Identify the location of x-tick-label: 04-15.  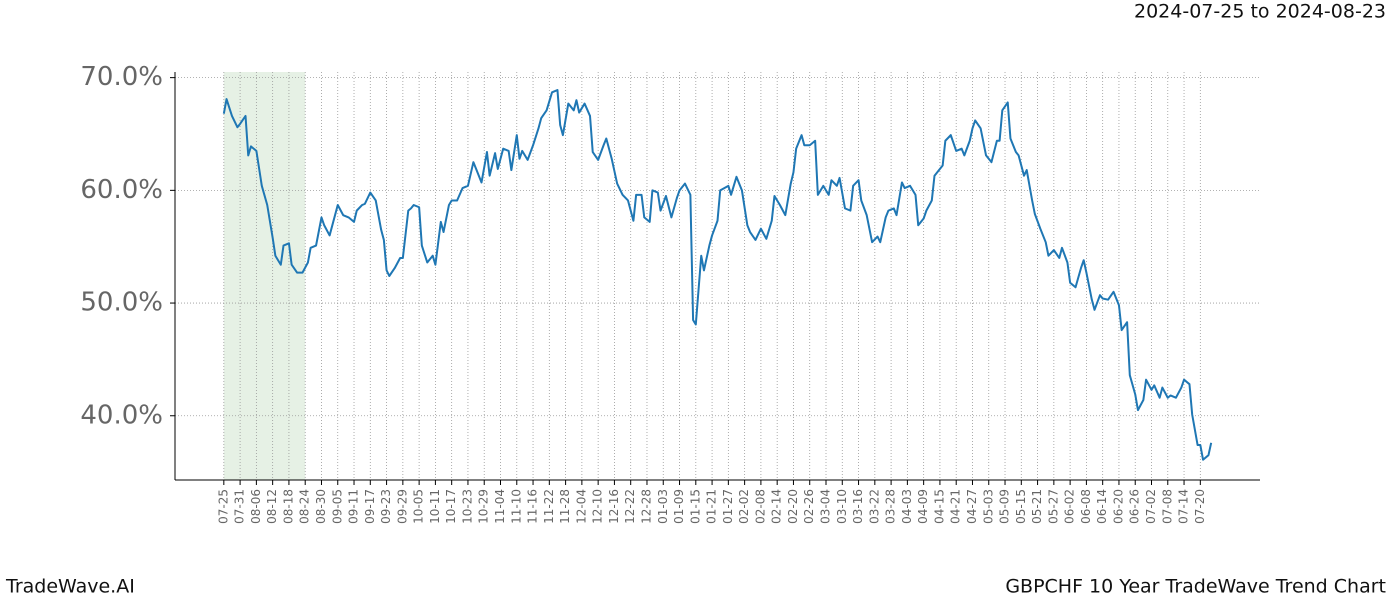
(939, 506).